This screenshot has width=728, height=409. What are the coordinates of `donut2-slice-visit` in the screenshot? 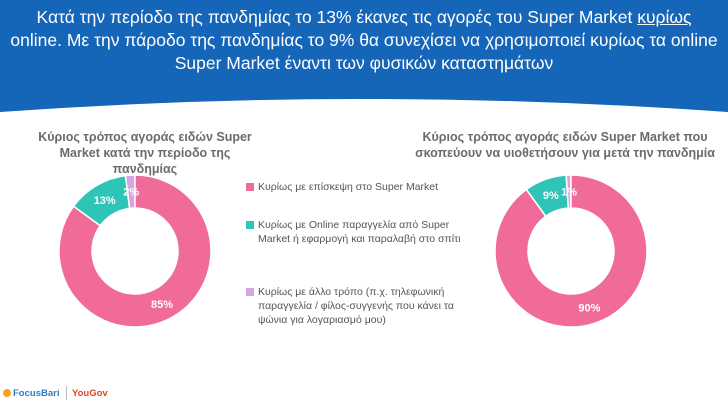 It's located at (571, 251).